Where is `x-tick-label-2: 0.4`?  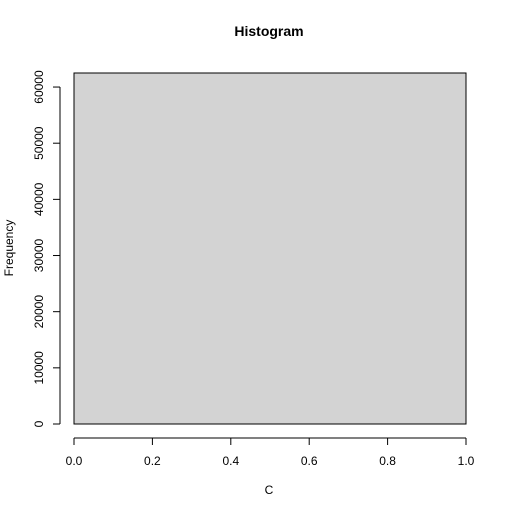 x-tick-label-2: 0.4 is located at coordinates (230, 461).